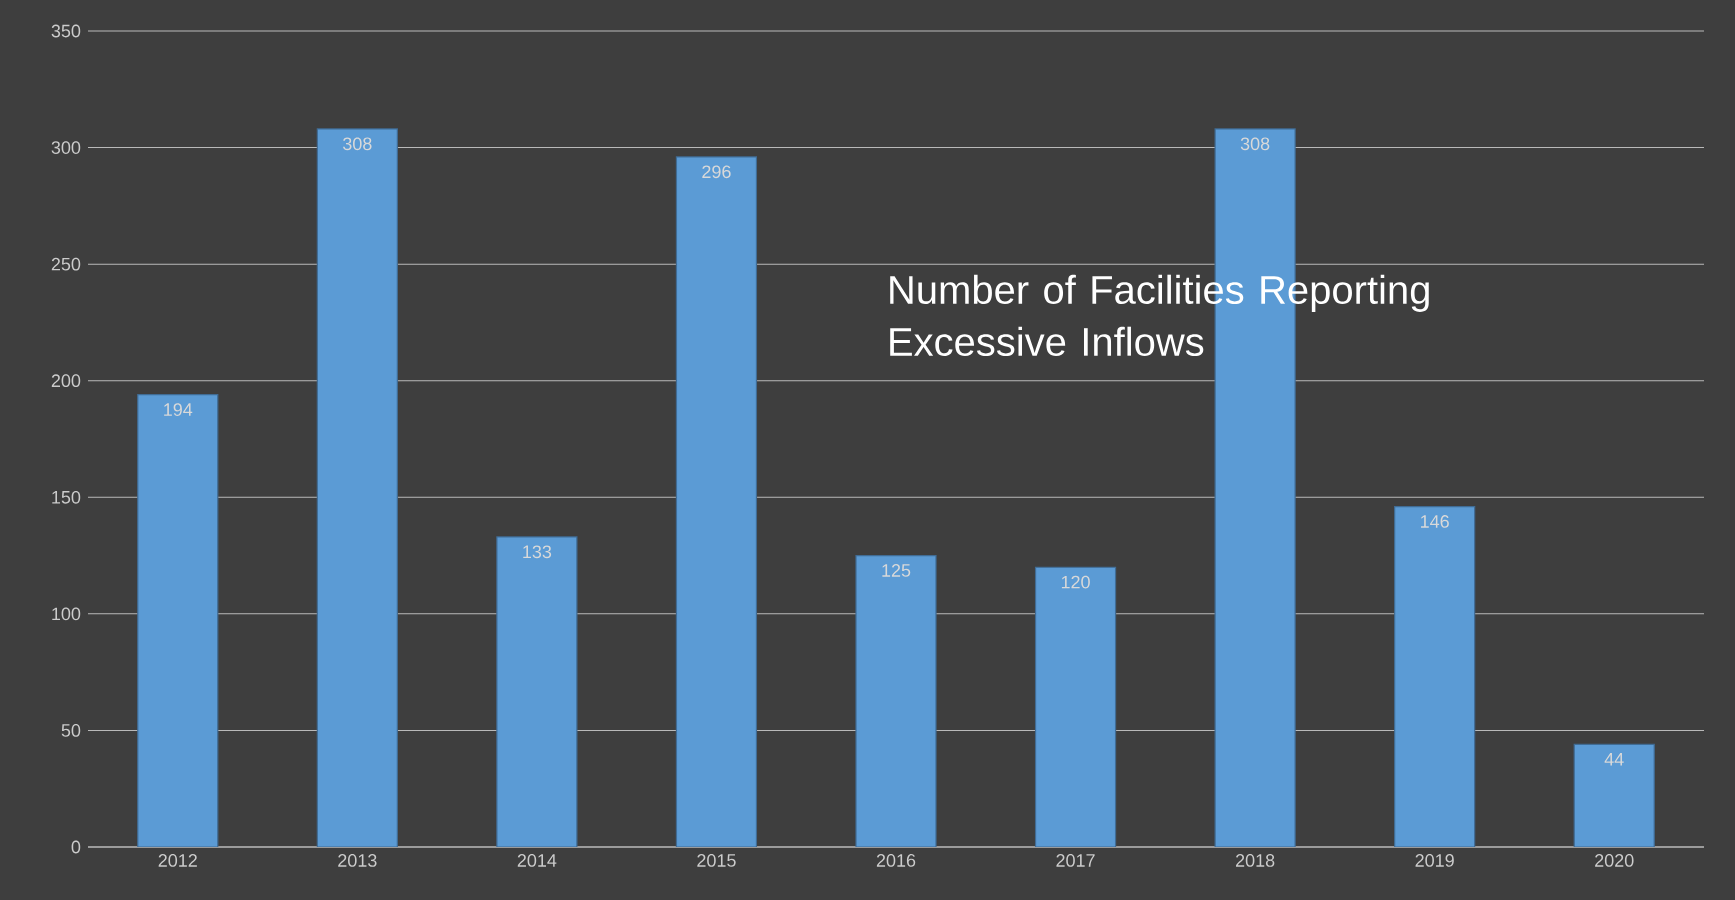 This screenshot has height=900, width=1735. What do you see at coordinates (1075, 860) in the screenshot?
I see `x-tick-label: 2017` at bounding box center [1075, 860].